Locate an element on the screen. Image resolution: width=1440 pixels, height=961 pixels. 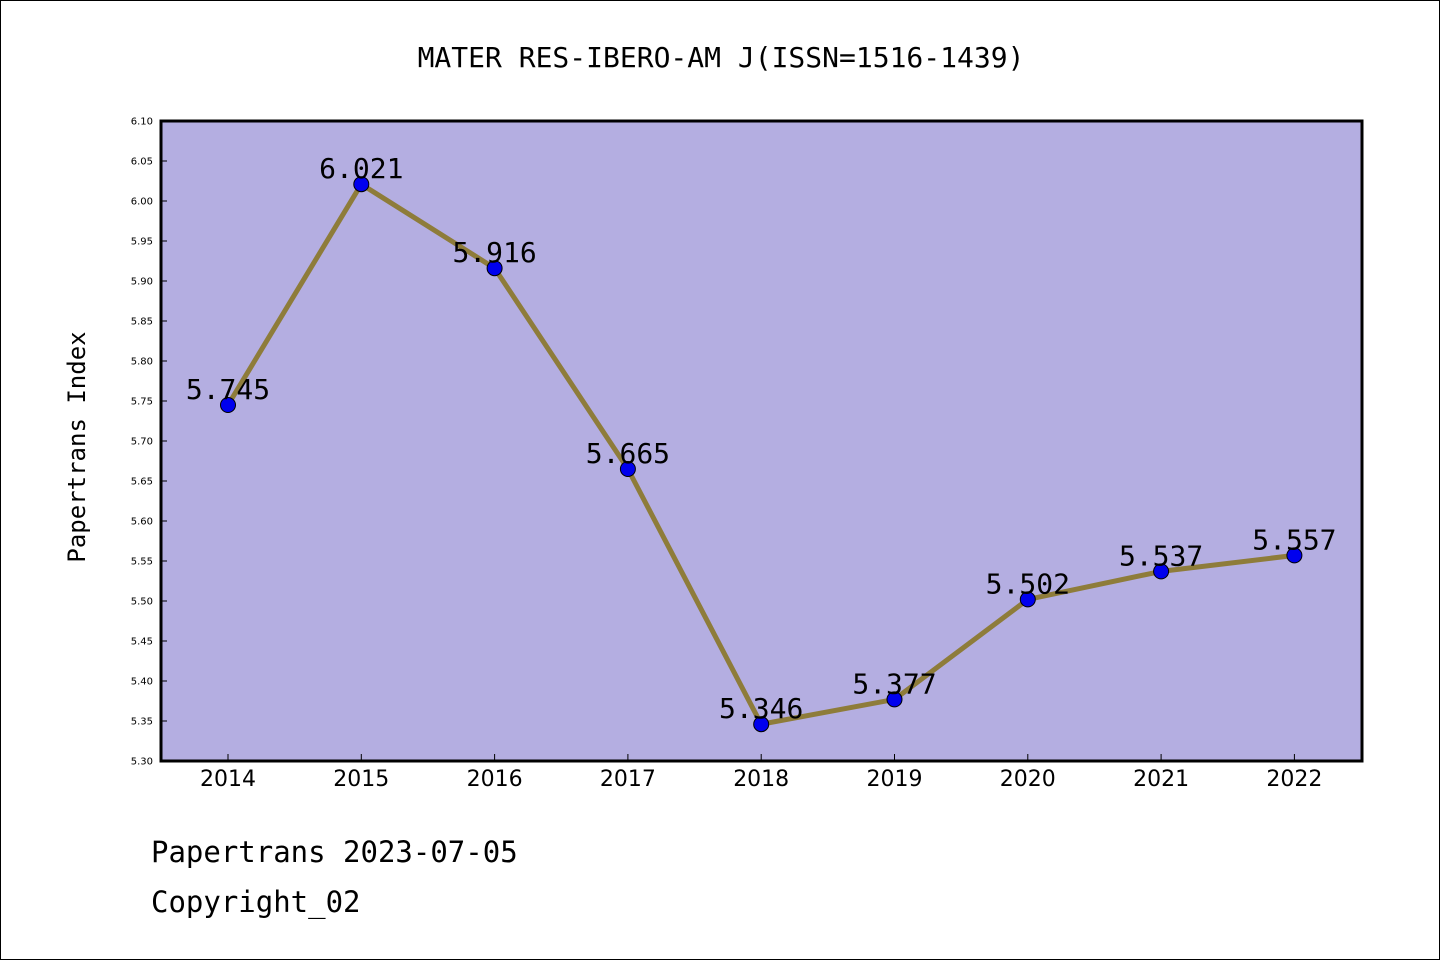
y-tick-label: 6.00 is located at coordinates (142, 202).